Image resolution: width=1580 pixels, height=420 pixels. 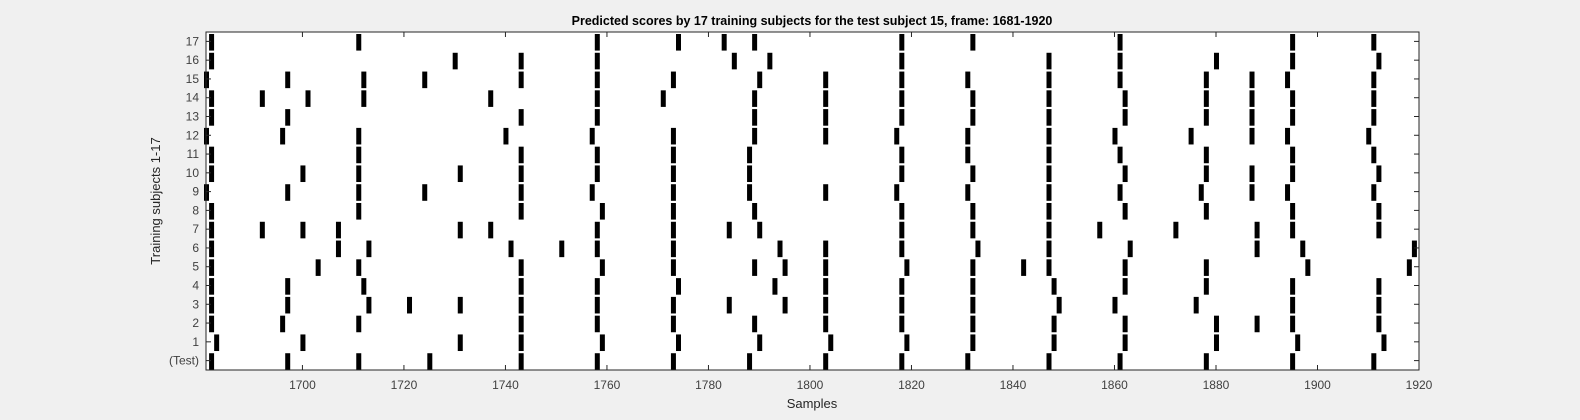 What do you see at coordinates (607, 385) in the screenshot?
I see `x-tick-label: 1760` at bounding box center [607, 385].